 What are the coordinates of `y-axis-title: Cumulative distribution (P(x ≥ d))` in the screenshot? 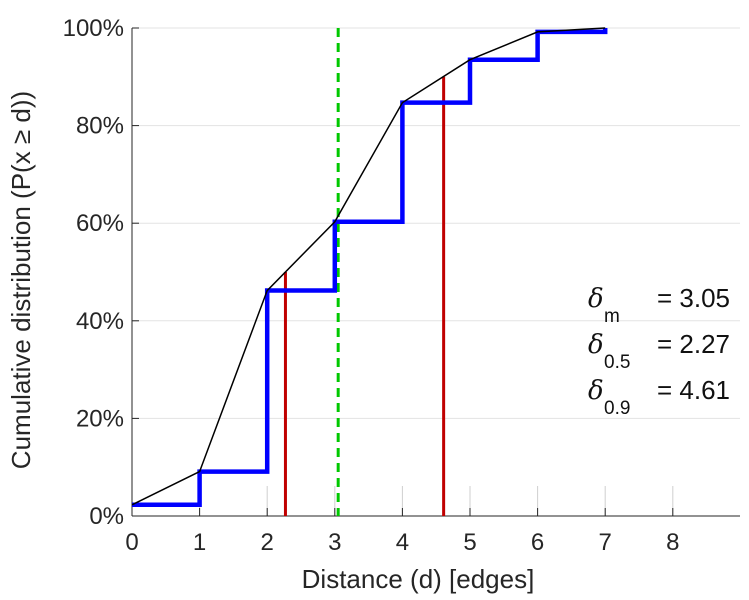 It's located at (21, 280).